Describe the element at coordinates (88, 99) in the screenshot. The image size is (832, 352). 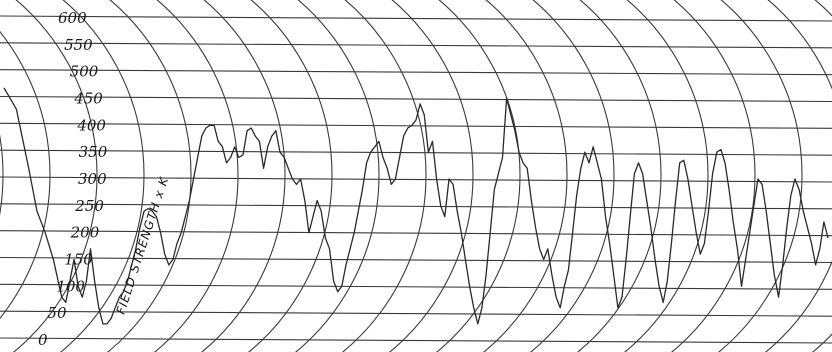
I see `y-tick-450: 450` at that location.